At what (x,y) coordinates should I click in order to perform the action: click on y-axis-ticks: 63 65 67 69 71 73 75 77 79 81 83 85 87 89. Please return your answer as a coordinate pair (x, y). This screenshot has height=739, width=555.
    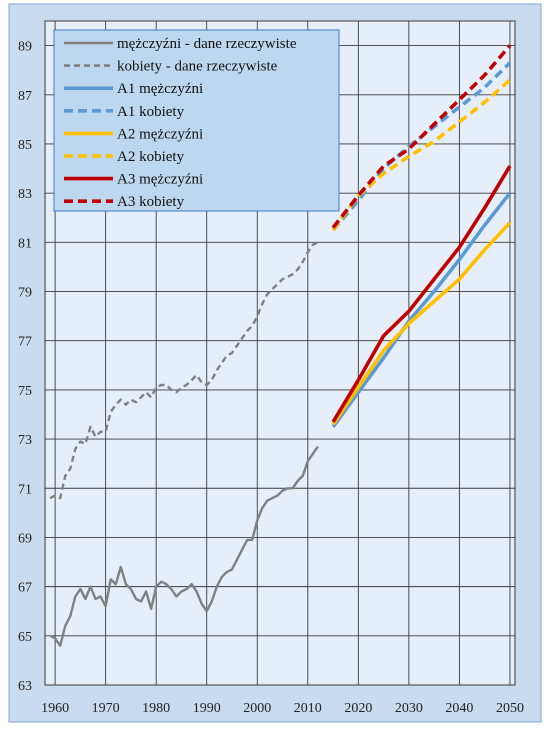
    Looking at the image, I should click on (25, 367).